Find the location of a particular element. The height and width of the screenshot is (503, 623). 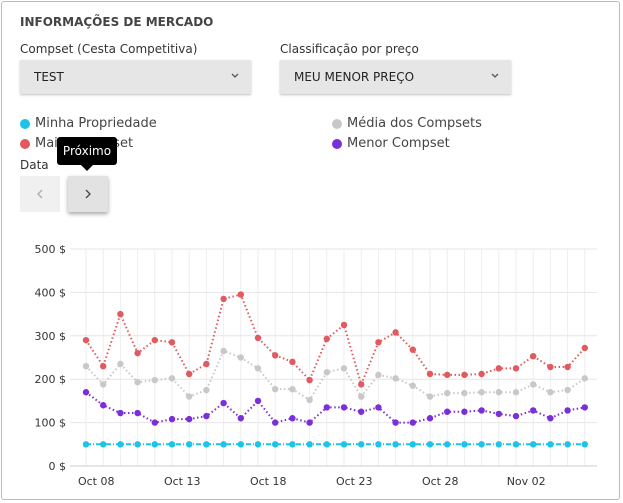

compset-select: TEST is located at coordinates (135, 77).